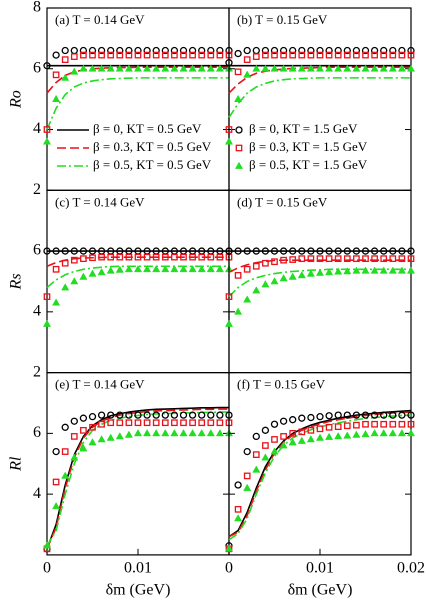 This screenshot has width=427, height=603. What do you see at coordinates (282, 19) in the screenshot?
I see `panel-label: (b) T = 0.15 GeV` at bounding box center [282, 19].